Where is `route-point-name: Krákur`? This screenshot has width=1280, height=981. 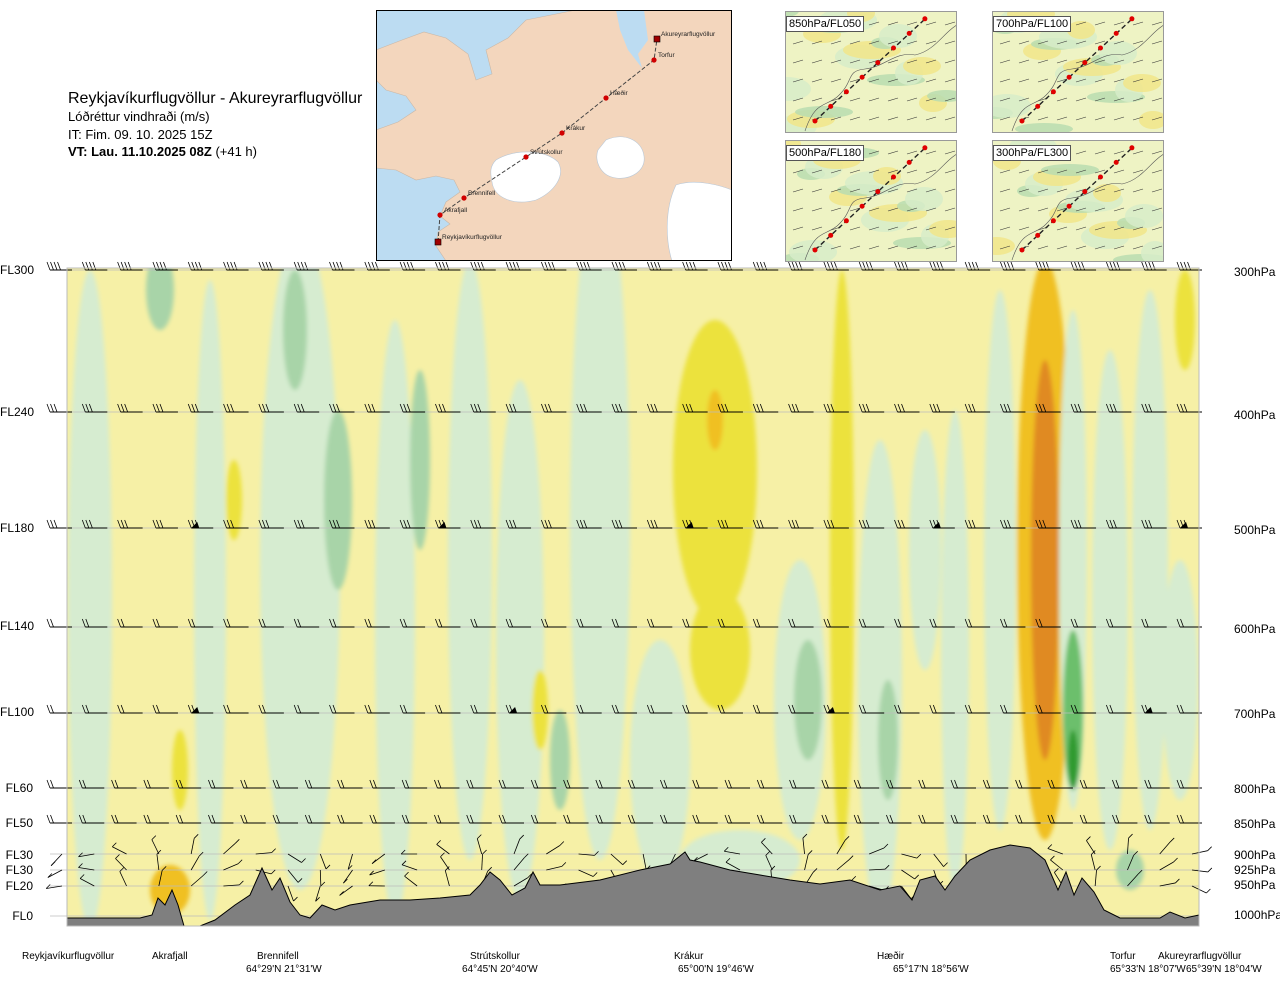 route-point-name: Krákur is located at coordinates (689, 956).